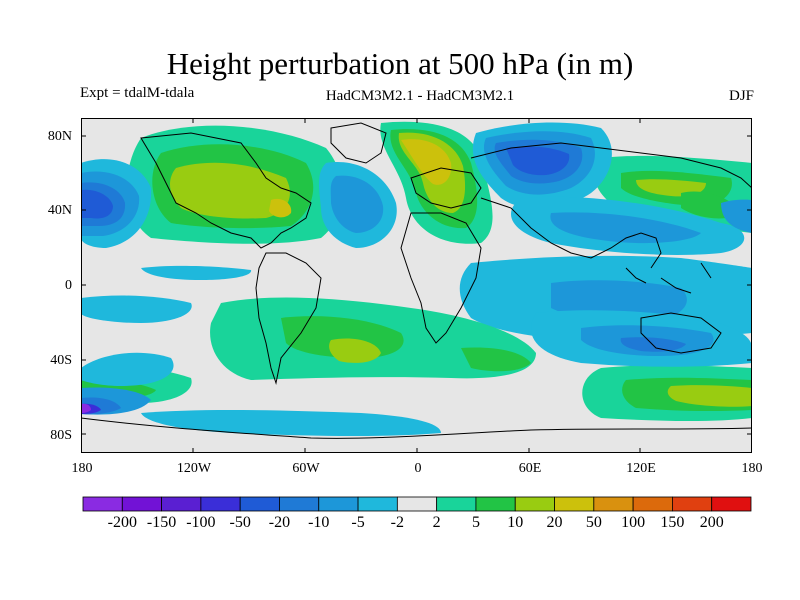  I want to click on colorbar-label: 100, so click(633, 522).